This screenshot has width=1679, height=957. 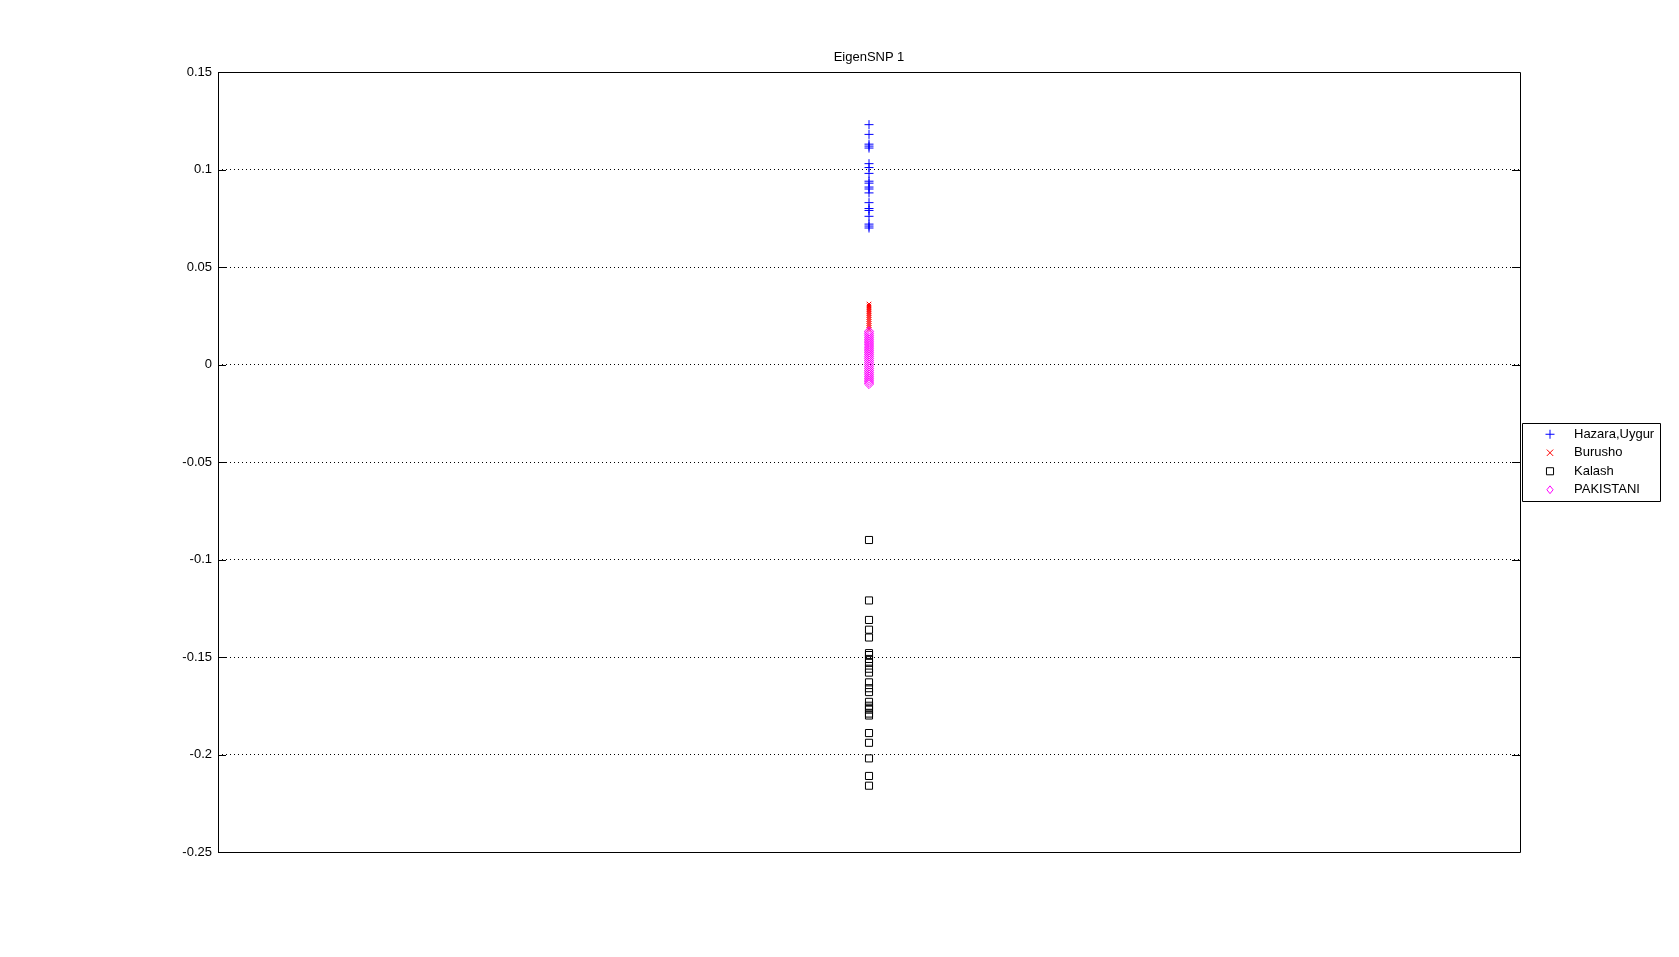 I want to click on y-tick-label: -0.05, so click(x=197, y=461).